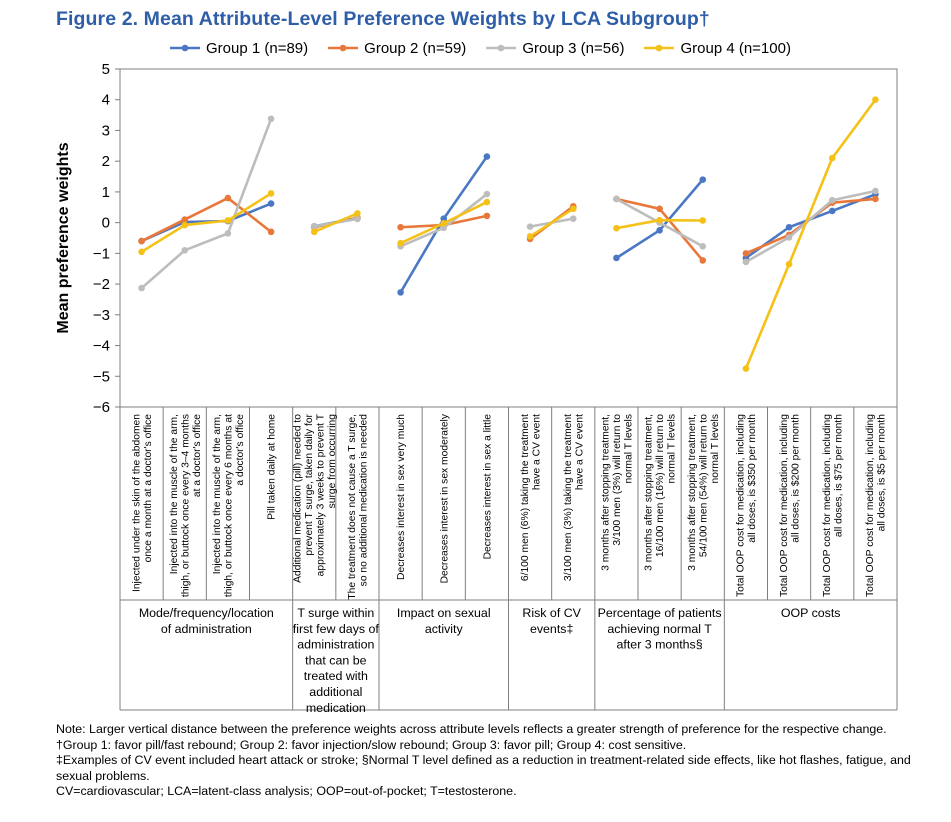  I want to click on group-label: Mode/frequency/location of administration, so click(206, 621).